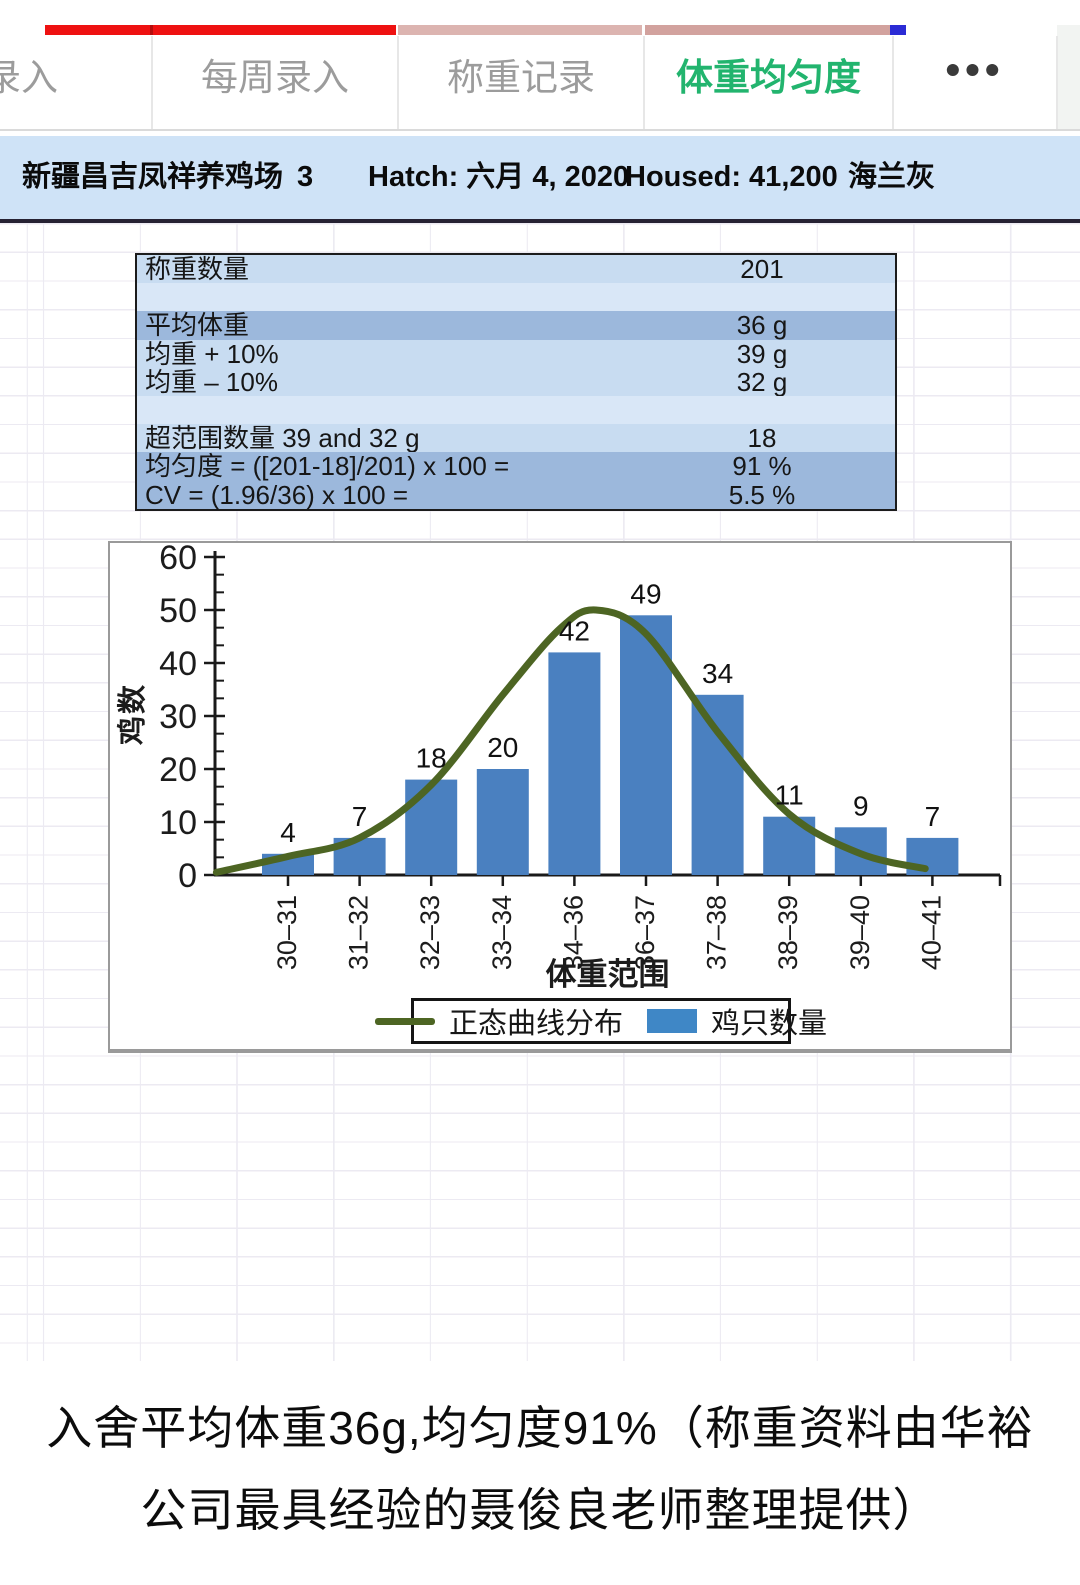 Image resolution: width=1080 pixels, height=1585 pixels. I want to click on y-tick-label: 50, so click(178, 611).